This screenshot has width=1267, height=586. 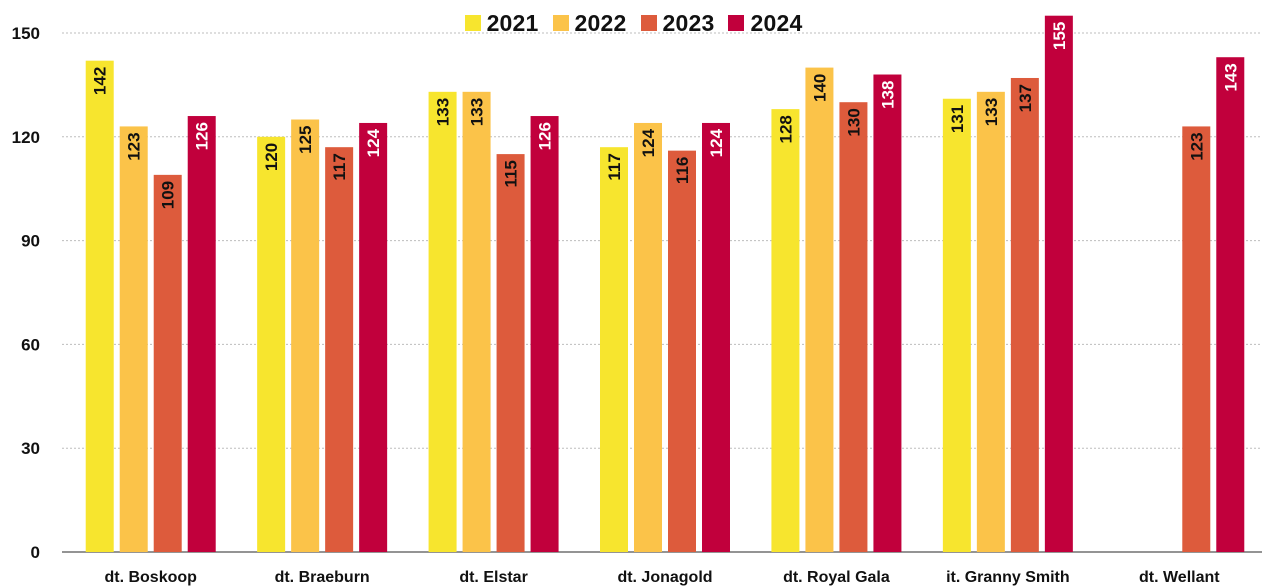 I want to click on category-label: dt. Wellant, so click(x=1179, y=577).